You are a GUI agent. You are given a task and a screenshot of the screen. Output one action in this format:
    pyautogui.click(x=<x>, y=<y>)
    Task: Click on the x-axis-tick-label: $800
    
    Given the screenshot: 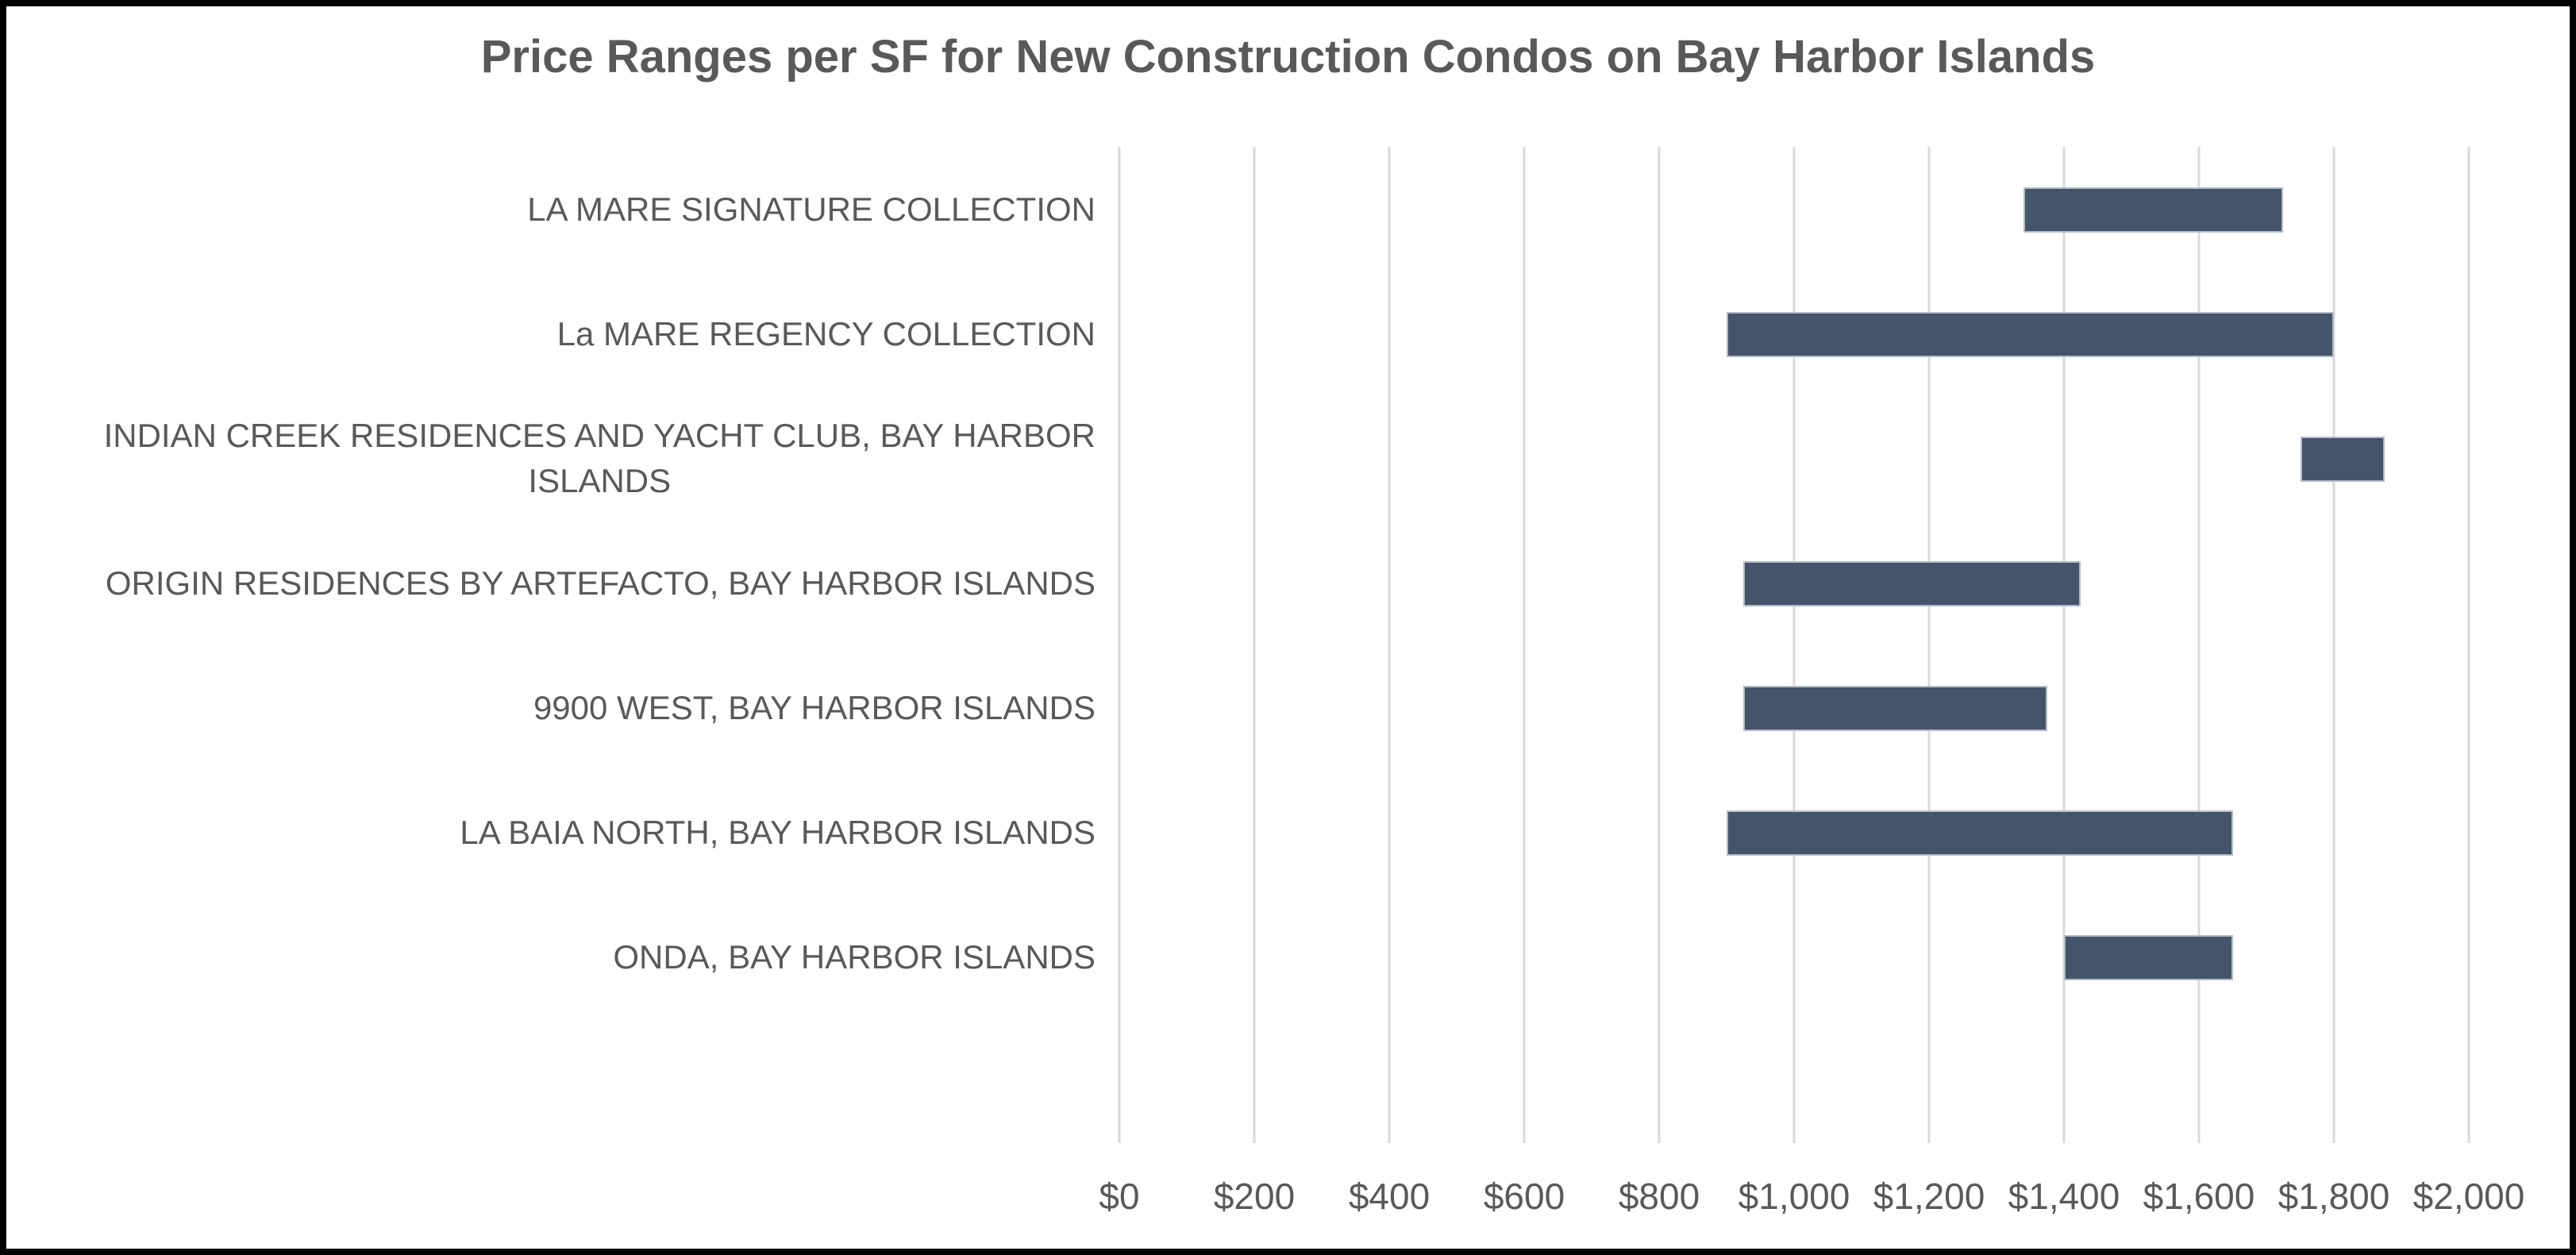 What is the action you would take?
    pyautogui.click(x=1659, y=1196)
    